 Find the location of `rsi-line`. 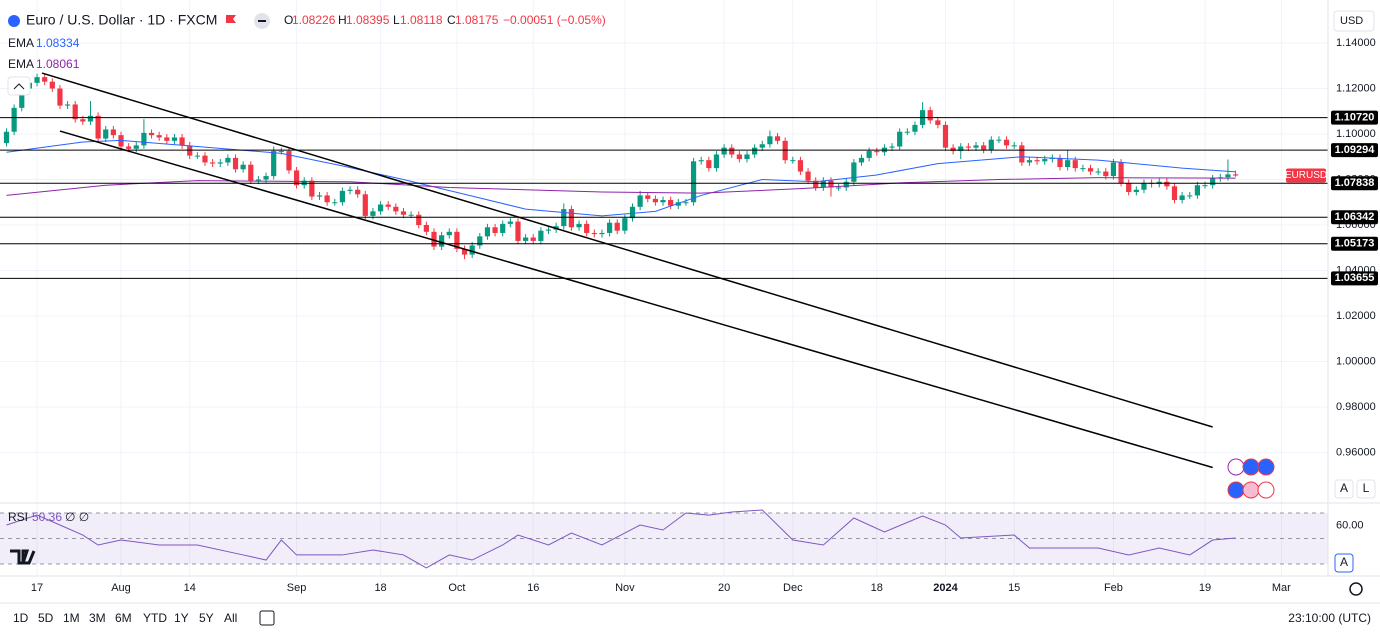

rsi-line is located at coordinates (621, 539).